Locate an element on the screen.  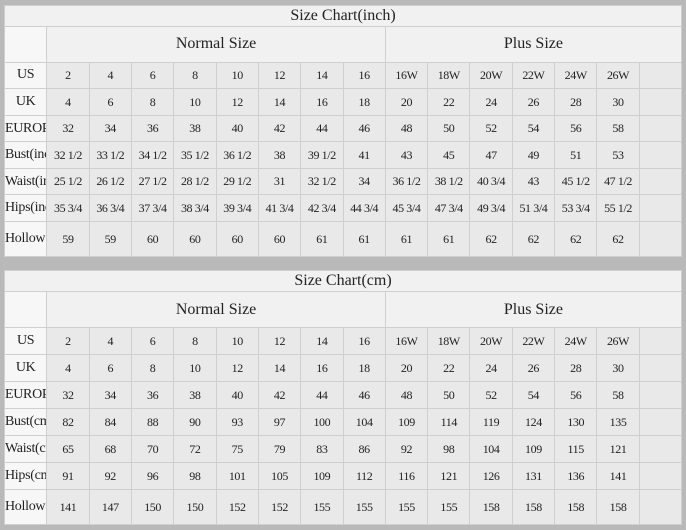
size-cell: 97 is located at coordinates (279, 422).